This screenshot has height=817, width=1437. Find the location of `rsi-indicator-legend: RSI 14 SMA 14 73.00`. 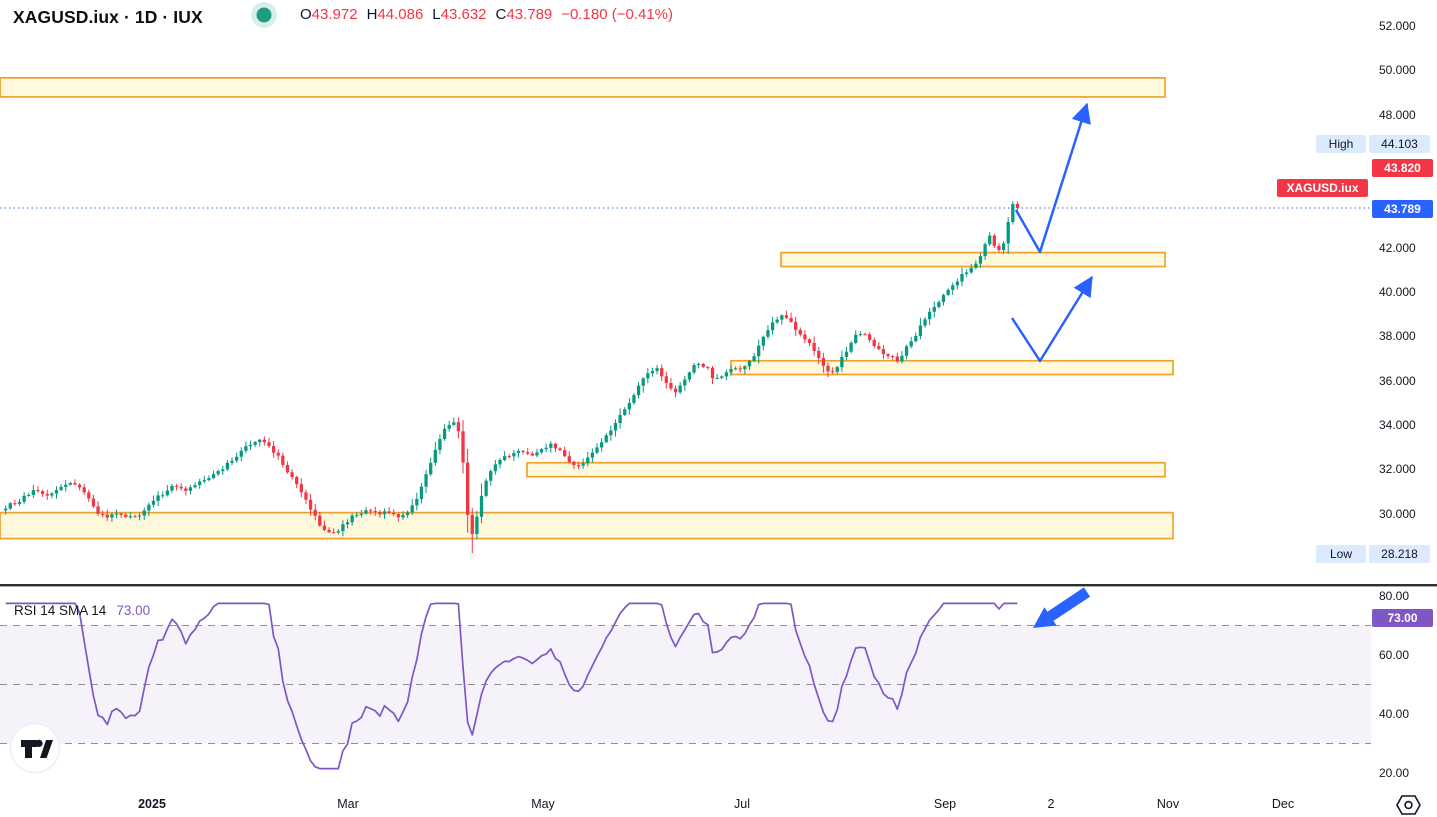

rsi-indicator-legend: RSI 14 SMA 14 73.00 is located at coordinates (82, 610).